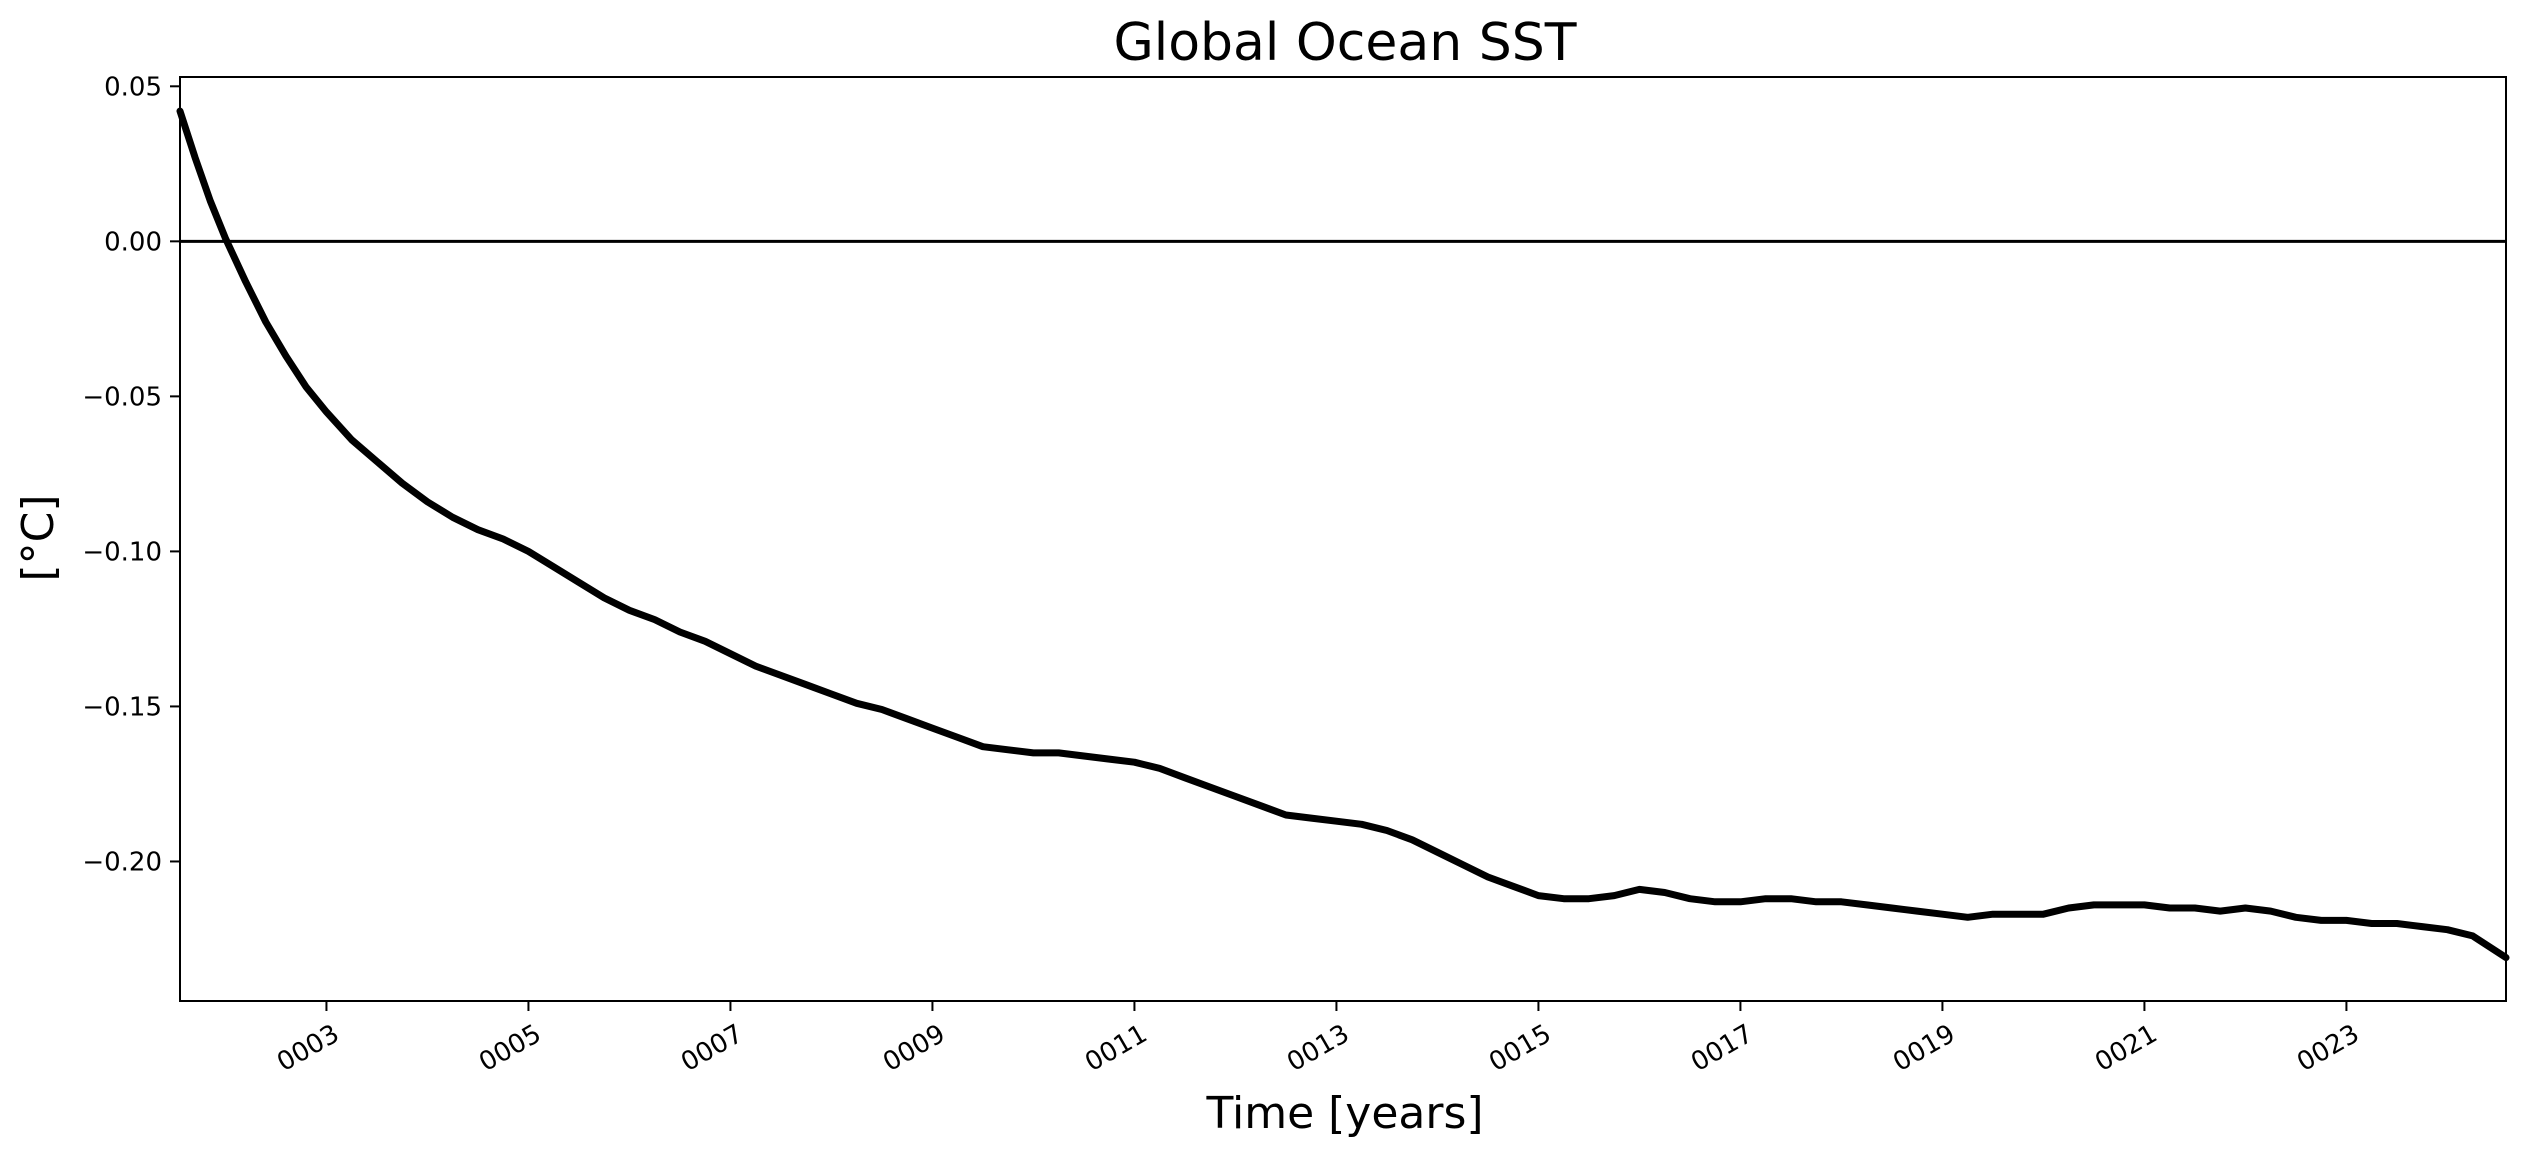 This screenshot has width=2528, height=1155. I want to click on x-tick-label: 0009, so click(914, 1048).